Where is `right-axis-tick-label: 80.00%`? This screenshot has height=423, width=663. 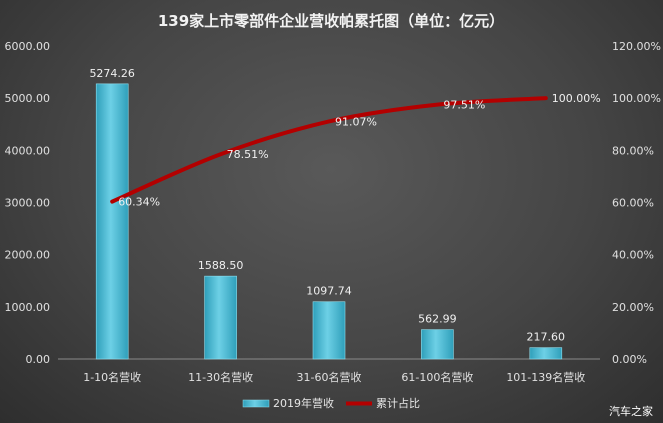 right-axis-tick-label: 80.00% is located at coordinates (633, 150).